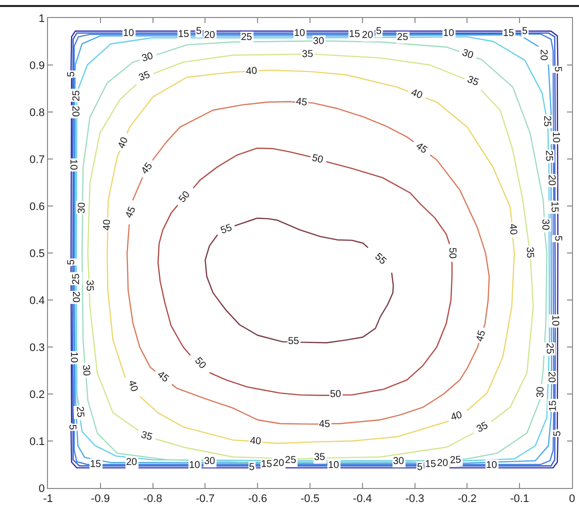  Describe the element at coordinates (37, 442) in the screenshot. I see `y-tick-label: 0.1` at that location.